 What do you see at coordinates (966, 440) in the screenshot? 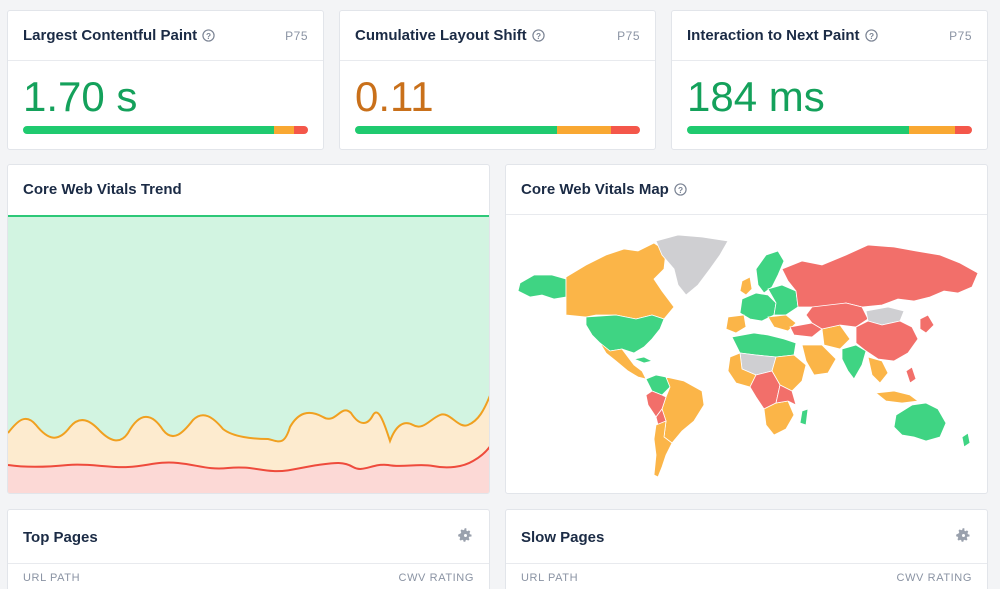
I see `region-new-zealand` at bounding box center [966, 440].